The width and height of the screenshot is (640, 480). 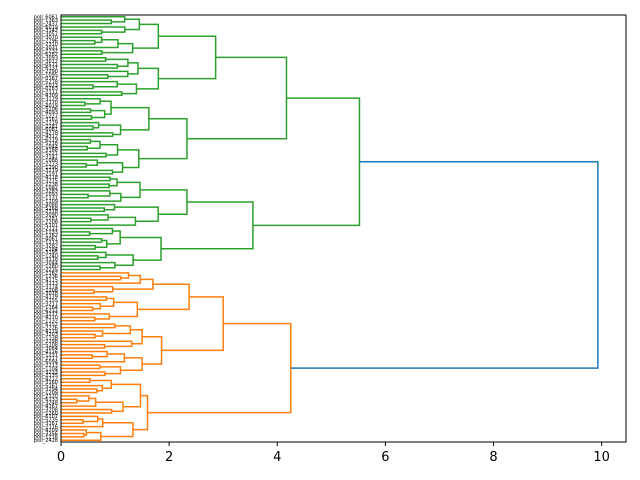 What do you see at coordinates (46, 284) in the screenshot?
I see `leaf-label: poll_3113` at bounding box center [46, 284].